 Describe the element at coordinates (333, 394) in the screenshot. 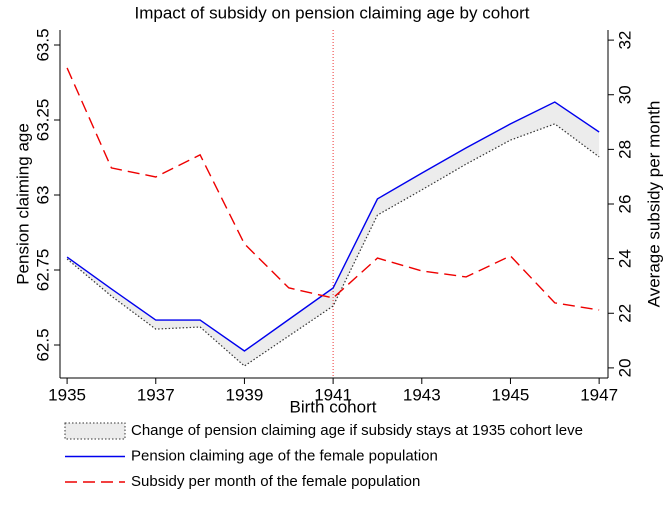

I see `x-tick-label: 1941` at that location.